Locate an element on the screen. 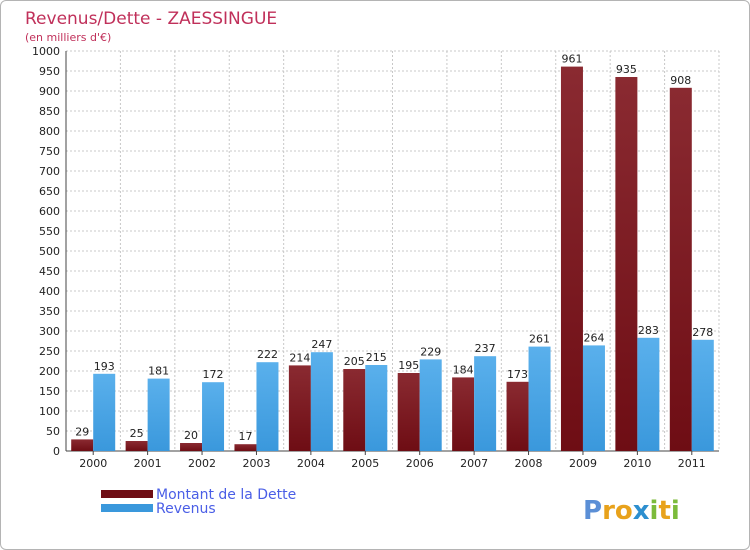 The height and width of the screenshot is (550, 750). value-label: 261 is located at coordinates (539, 339).